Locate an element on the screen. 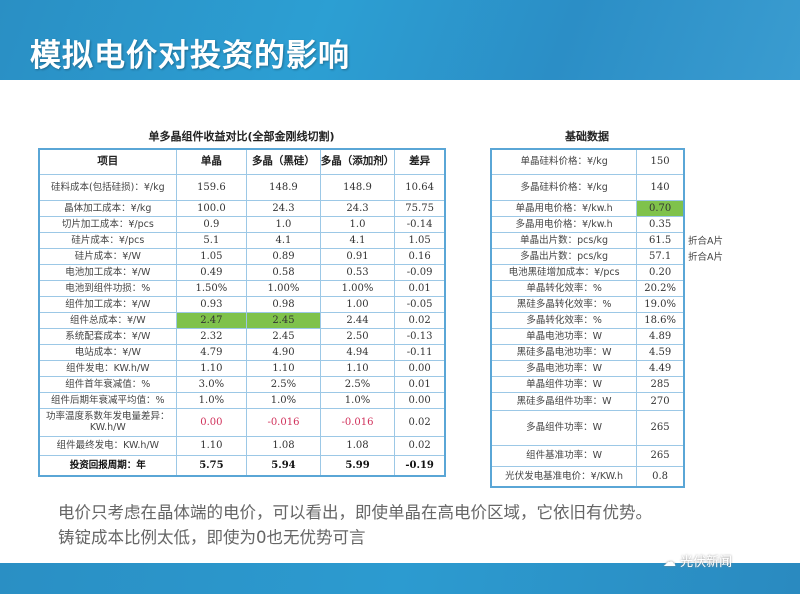 The height and width of the screenshot is (594, 800). cell-value: 2.5% is located at coordinates (283, 384).